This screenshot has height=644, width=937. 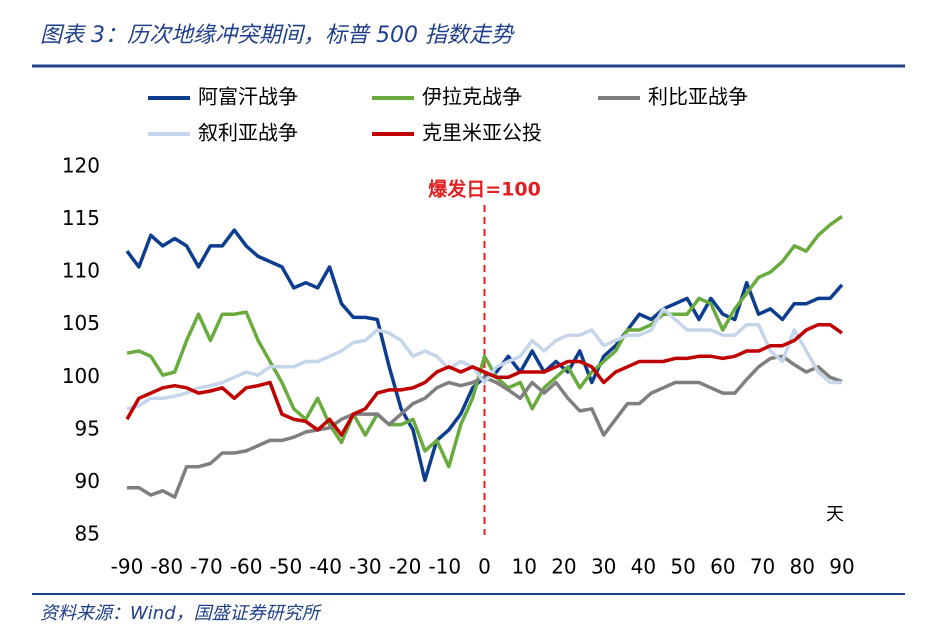 What do you see at coordinates (563, 567) in the screenshot?
I see `x-tick-label: 20` at bounding box center [563, 567].